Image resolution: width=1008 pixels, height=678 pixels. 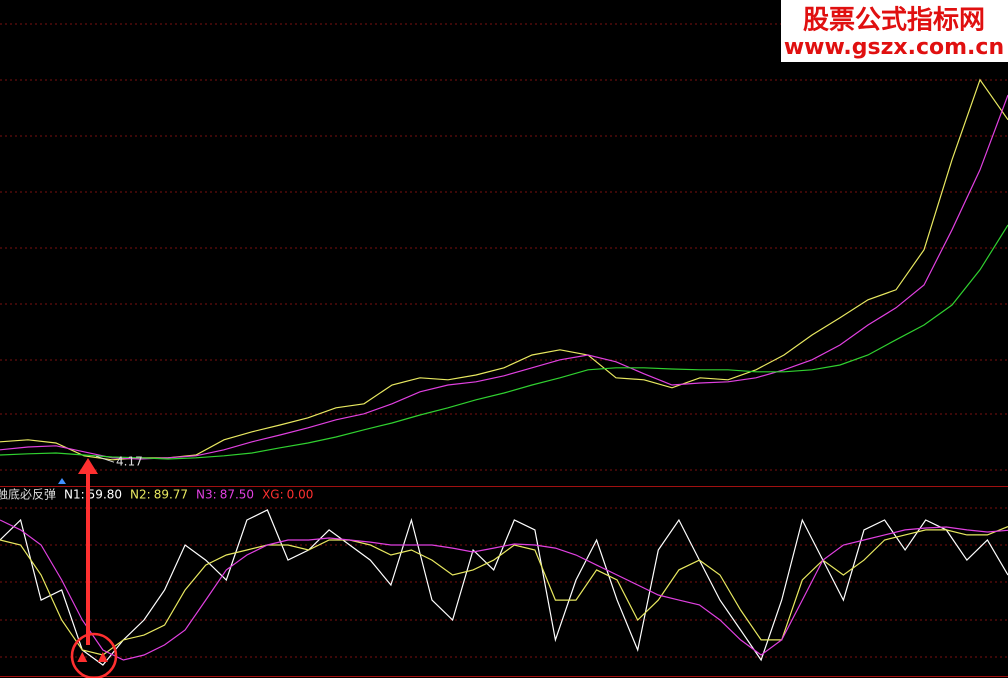 I want to click on low-pointer, so click(x=105, y=459).